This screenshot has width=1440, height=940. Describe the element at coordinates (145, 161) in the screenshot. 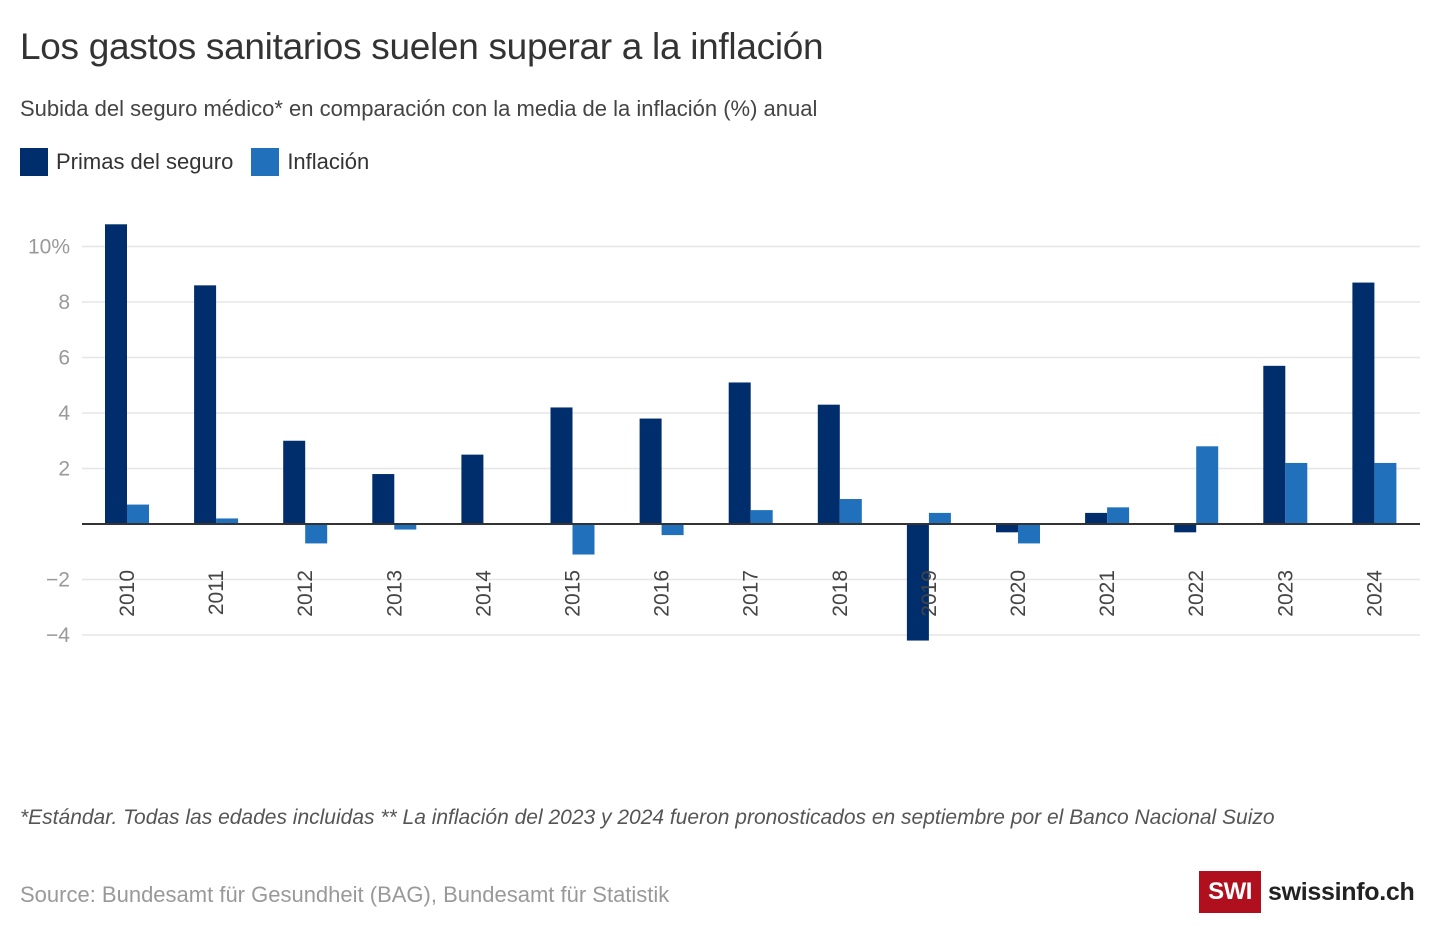

I see `legend-label-premiums: Primas del seguro` at that location.